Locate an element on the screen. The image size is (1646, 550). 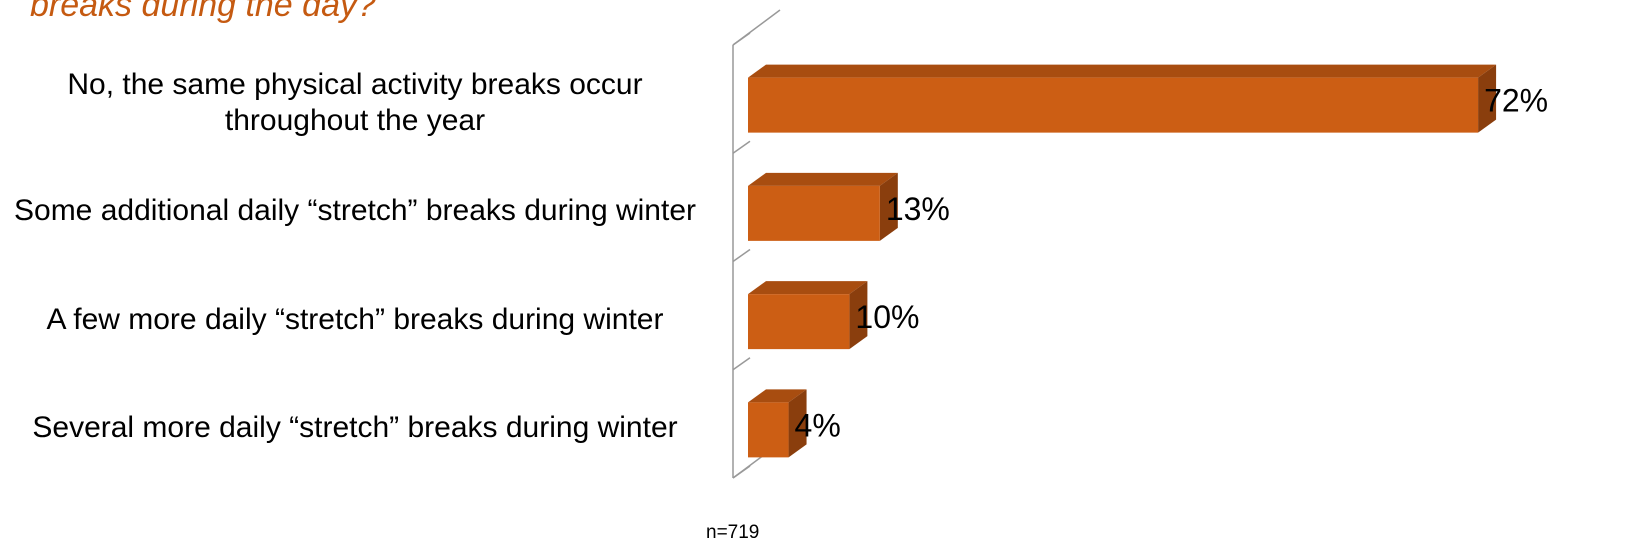
chart-title: breaks during the day? is located at coordinates (203, 12).